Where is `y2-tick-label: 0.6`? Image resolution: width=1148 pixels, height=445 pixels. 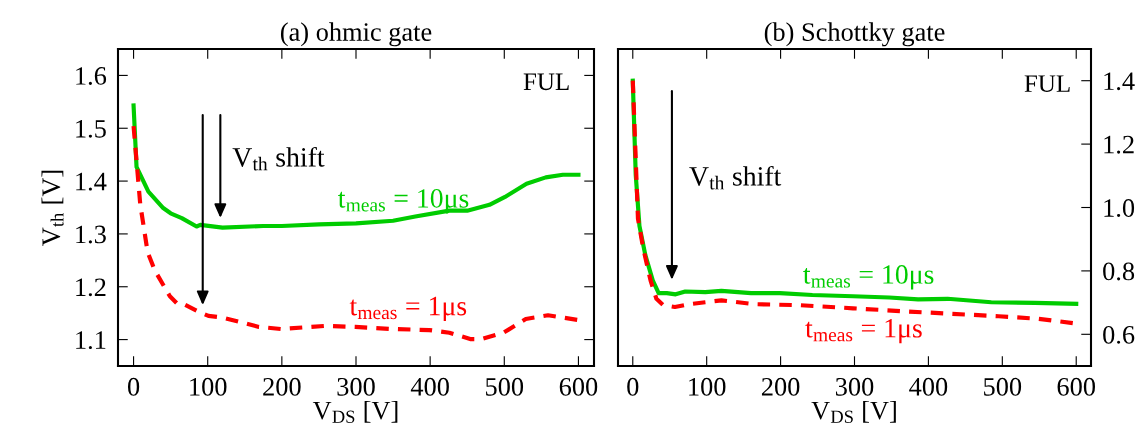 y2-tick-label: 0.6 is located at coordinates (1119, 334).